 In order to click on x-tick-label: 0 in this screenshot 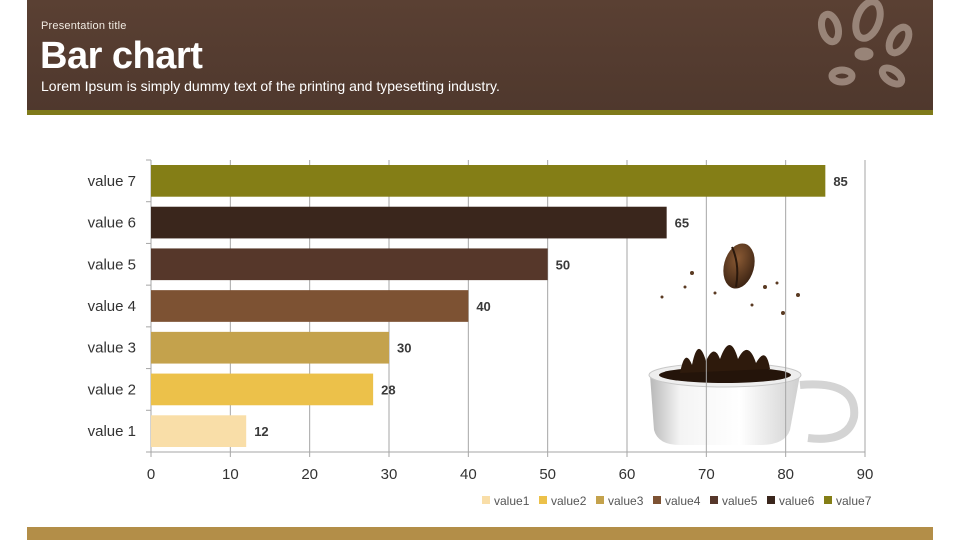, I will do `click(151, 474)`.